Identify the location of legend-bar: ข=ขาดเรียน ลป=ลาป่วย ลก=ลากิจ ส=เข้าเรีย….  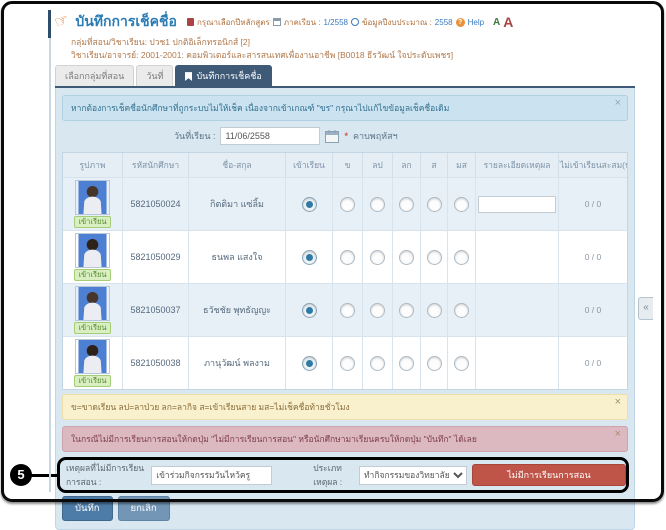
(345, 407).